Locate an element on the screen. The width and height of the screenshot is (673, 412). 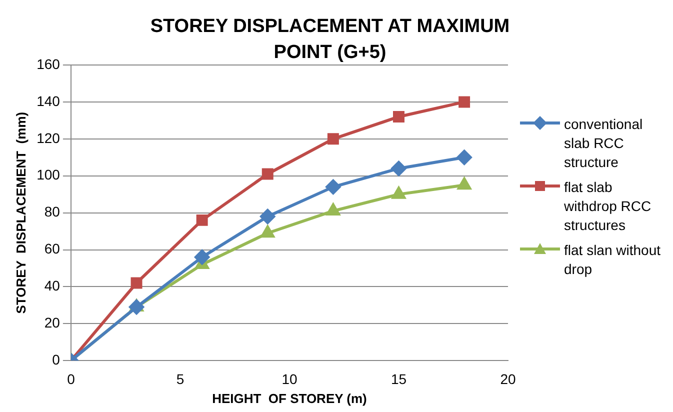
x-tick-label: 0 is located at coordinates (71, 378).